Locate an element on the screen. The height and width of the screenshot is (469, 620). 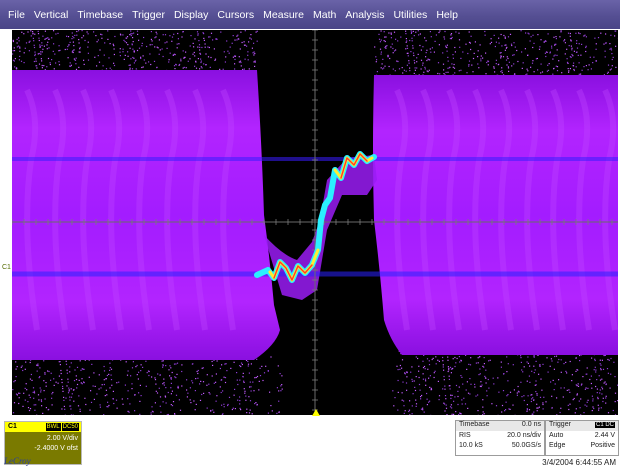
trigger-source: C1 DC is located at coordinates (604, 425).